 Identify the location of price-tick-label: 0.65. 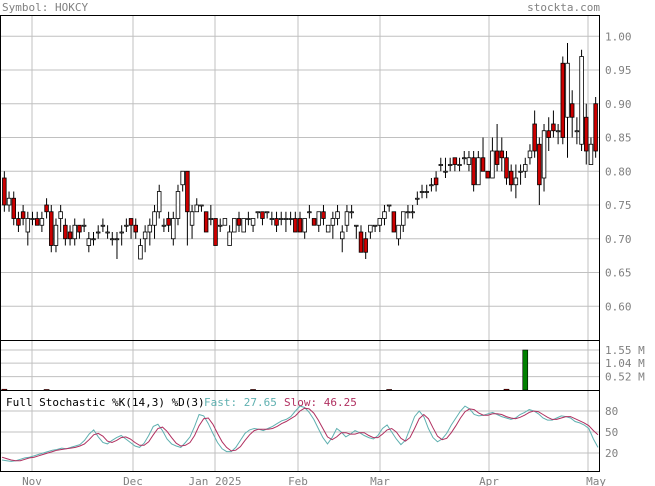
(618, 273).